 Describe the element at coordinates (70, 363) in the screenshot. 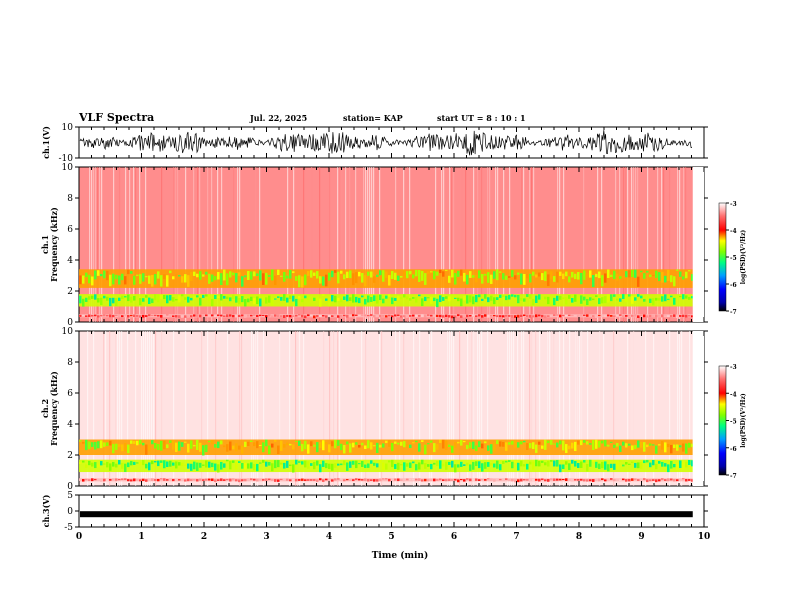

I see `ch2-spec-ytick-label: 8` at that location.